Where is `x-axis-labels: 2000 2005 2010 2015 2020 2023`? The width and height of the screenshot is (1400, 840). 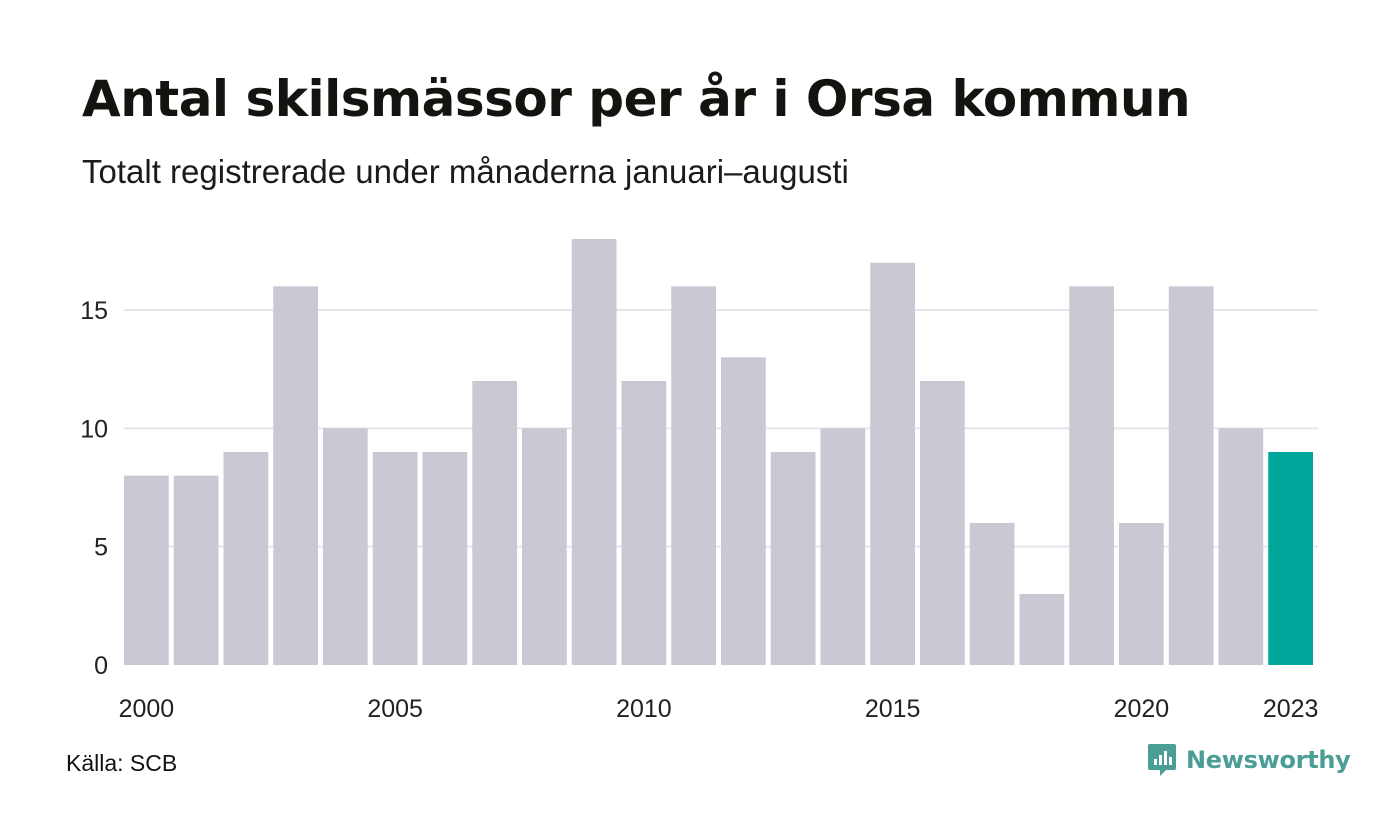 x-axis-labels: 2000 2005 2010 2015 2020 2023 is located at coordinates (719, 709).